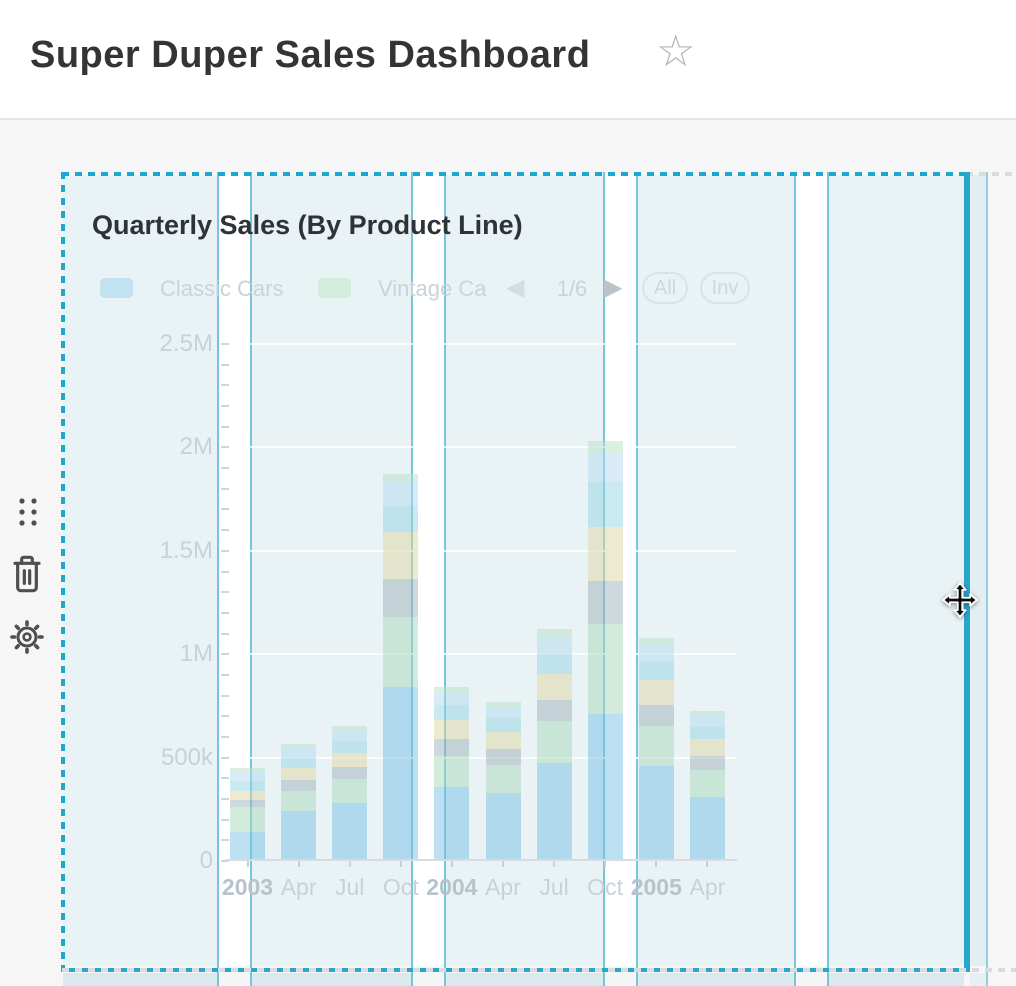 The image size is (1016, 986). I want to click on legend-swatch-vintage-cars, so click(334, 288).